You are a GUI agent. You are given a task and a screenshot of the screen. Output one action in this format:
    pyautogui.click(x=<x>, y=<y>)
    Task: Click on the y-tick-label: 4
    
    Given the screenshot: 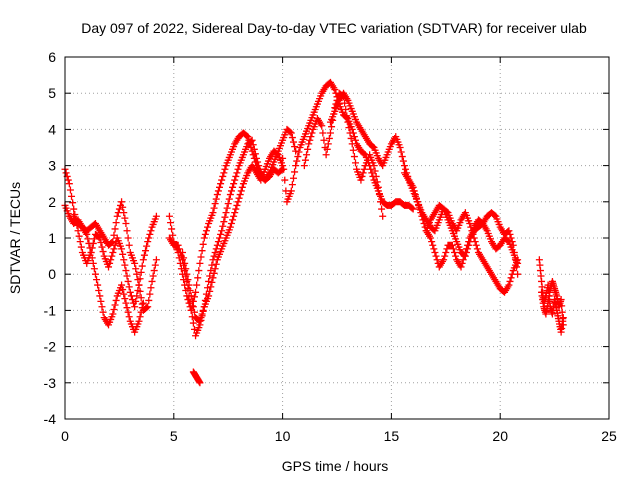 What is the action you would take?
    pyautogui.click(x=52, y=129)
    